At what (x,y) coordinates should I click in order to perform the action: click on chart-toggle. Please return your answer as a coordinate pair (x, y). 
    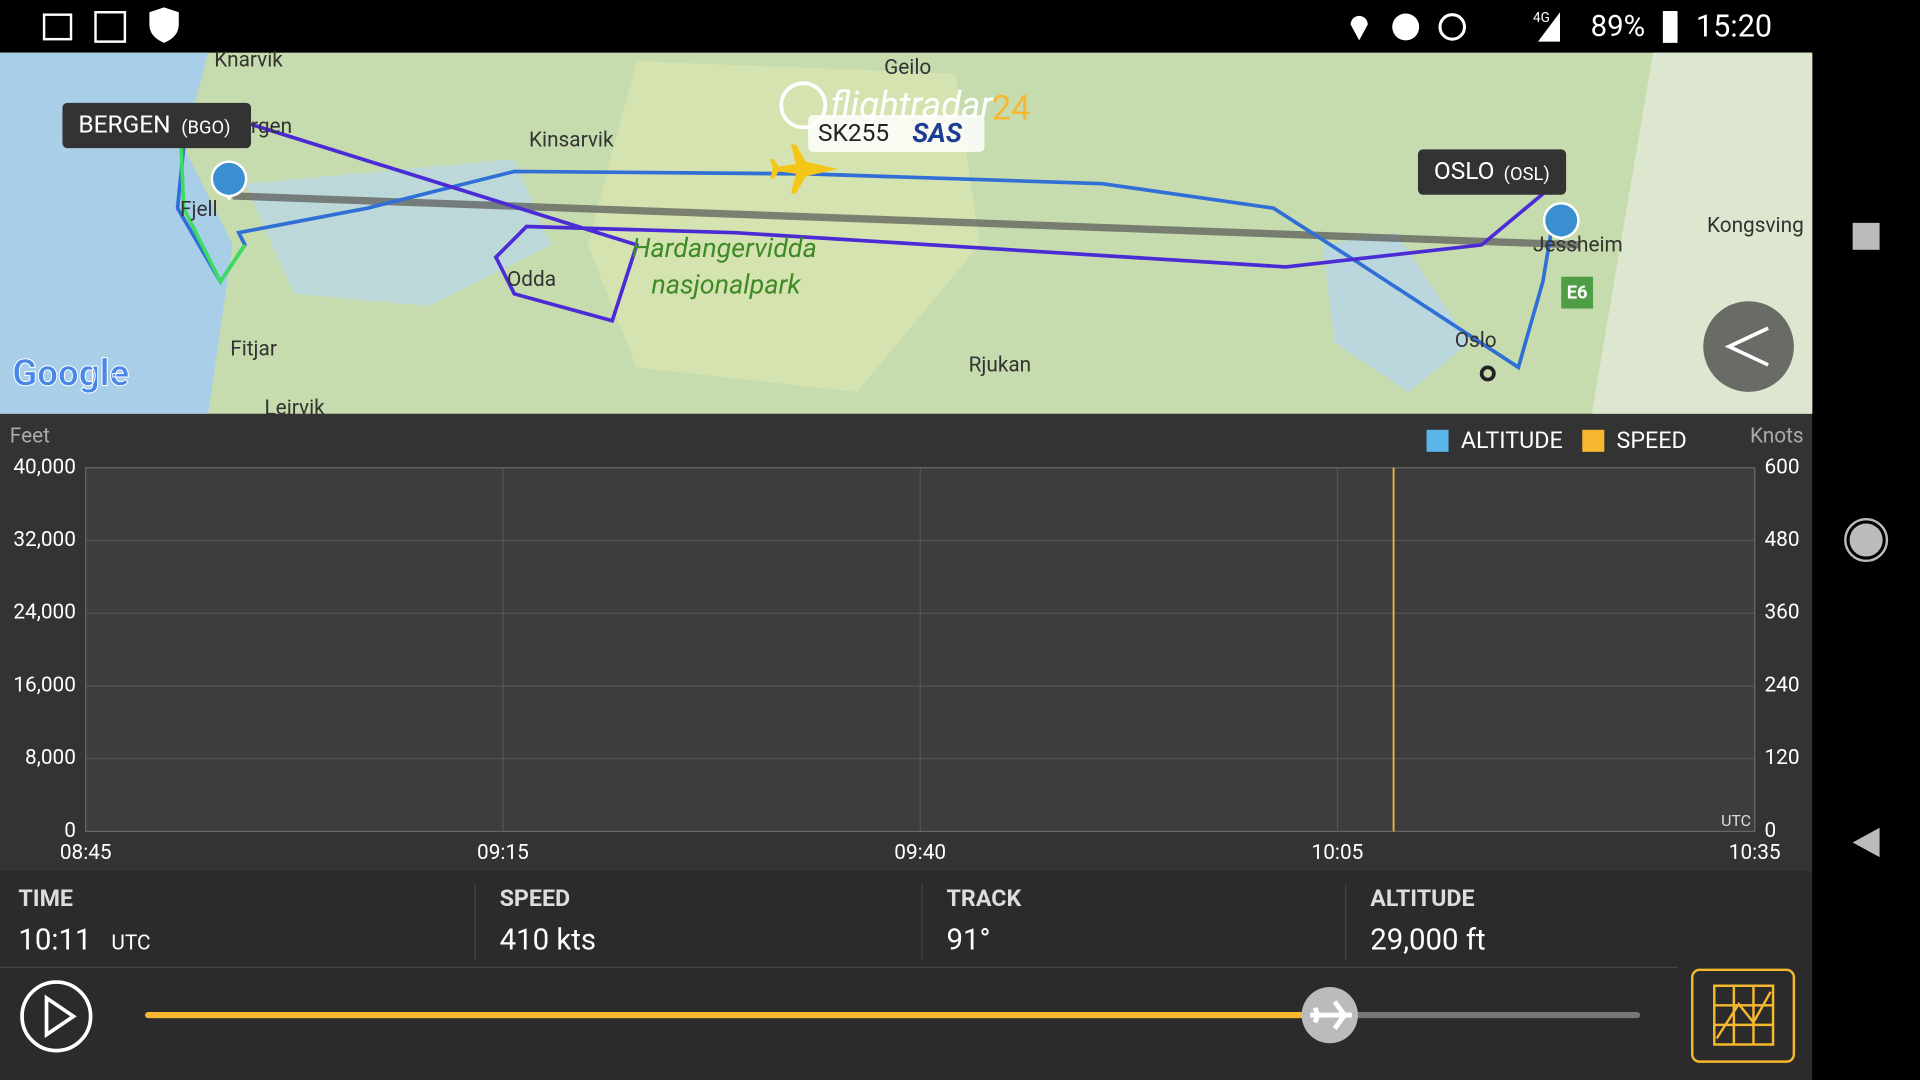
    Looking at the image, I should click on (1743, 1015).